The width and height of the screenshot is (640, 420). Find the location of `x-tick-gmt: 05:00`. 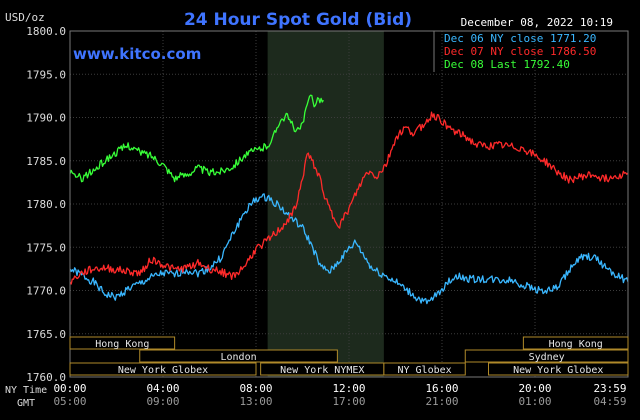

x-tick-gmt: 05:00 is located at coordinates (69, 401).